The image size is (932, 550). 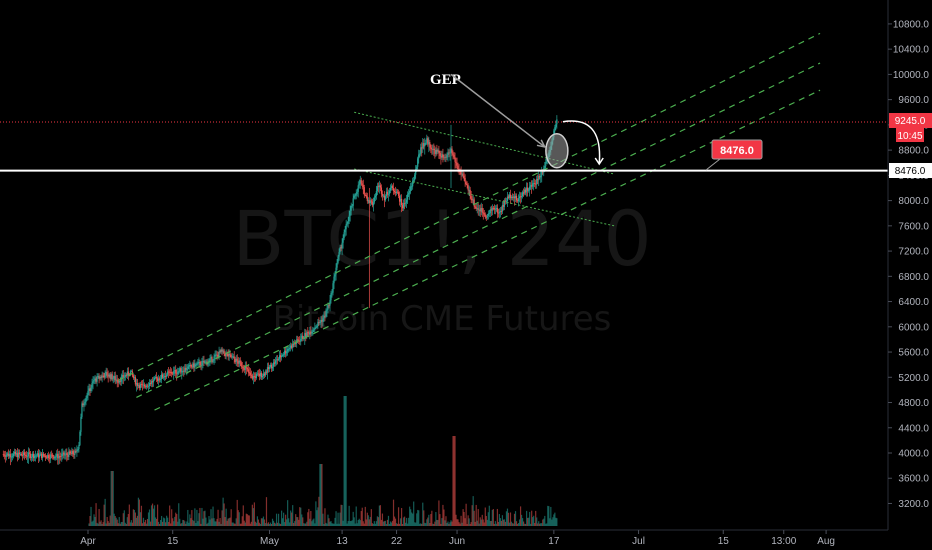 What do you see at coordinates (466, 539) in the screenshot?
I see `time-axis: Apr 15 May 13 22 Jun 17 Jul 15 13:00 Aug` at bounding box center [466, 539].